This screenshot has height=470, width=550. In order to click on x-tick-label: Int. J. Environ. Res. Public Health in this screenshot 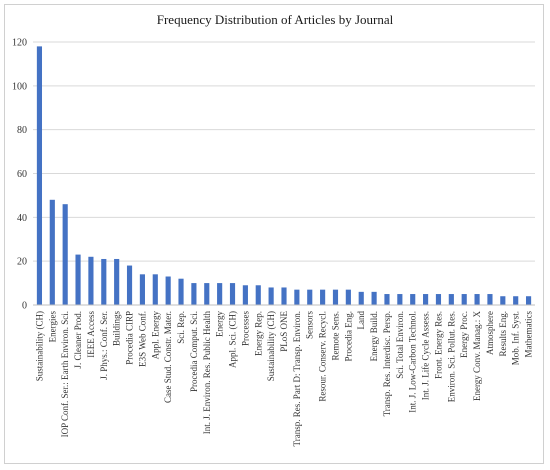, I will do `click(207, 373)`.